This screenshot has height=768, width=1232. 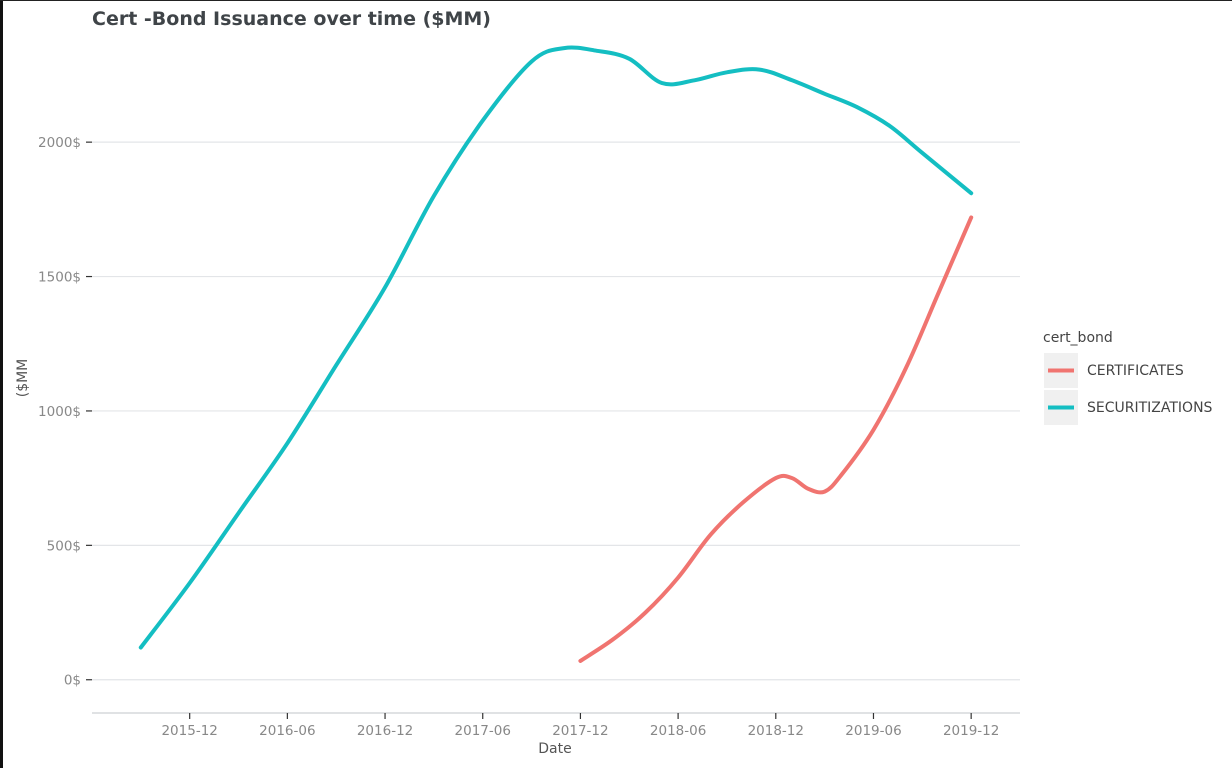 I want to click on x-tick-label: 2016-06, so click(x=287, y=731).